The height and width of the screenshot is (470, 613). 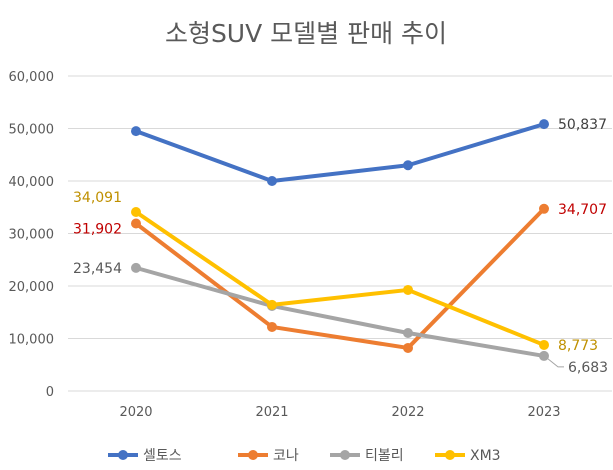 What do you see at coordinates (50, 392) in the screenshot?
I see `y-tick-label: 0` at bounding box center [50, 392].